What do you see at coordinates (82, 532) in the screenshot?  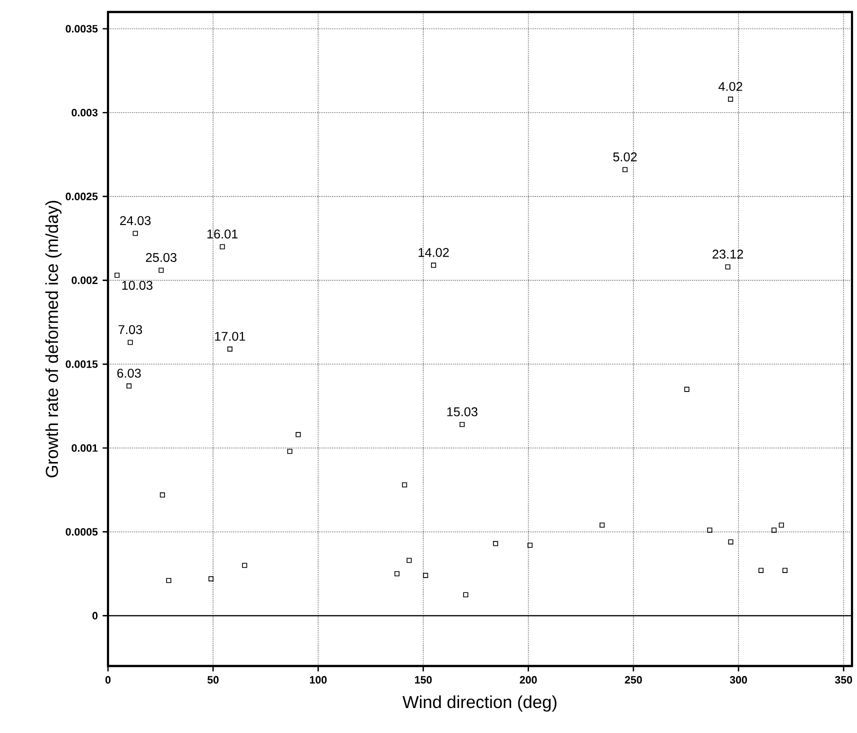 I see `y-tick-label: 0.0005` at bounding box center [82, 532].